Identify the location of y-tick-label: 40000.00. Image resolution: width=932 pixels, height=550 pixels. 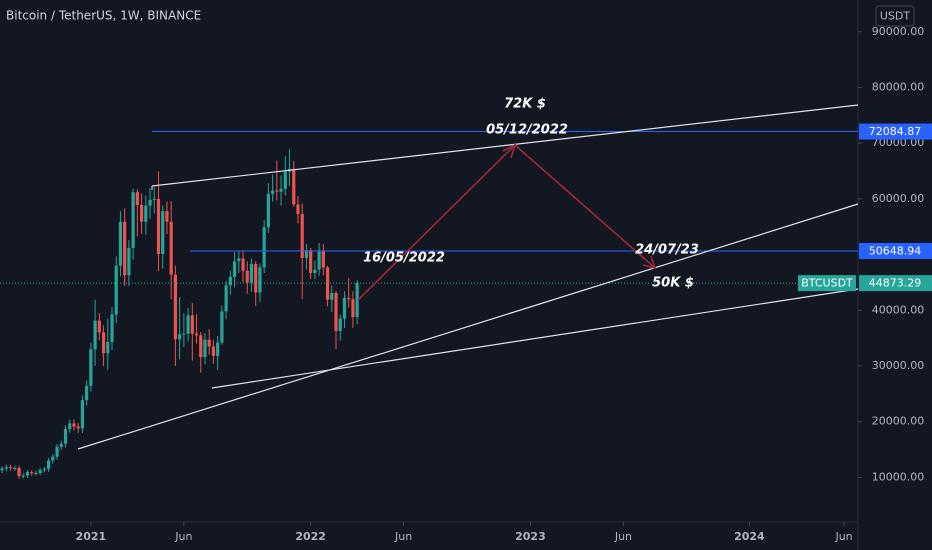
(898, 309).